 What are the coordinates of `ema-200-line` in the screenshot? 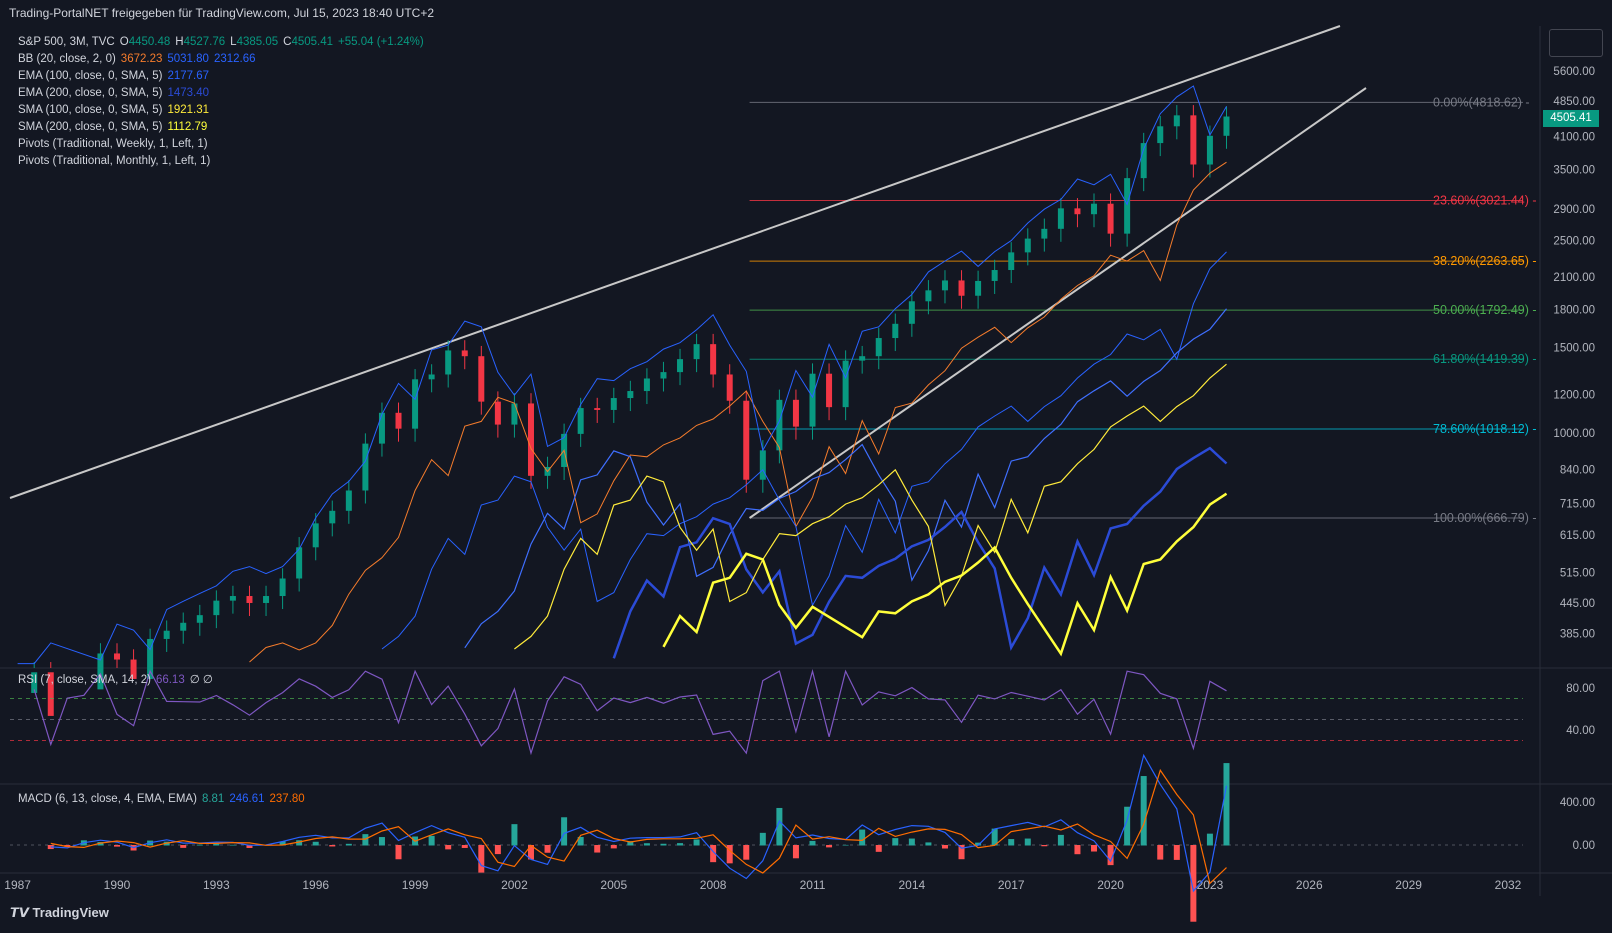 It's located at (920, 552).